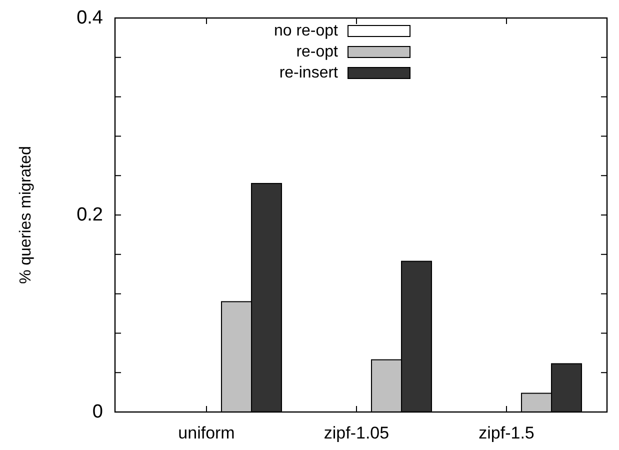 This screenshot has height=450, width=619. What do you see at coordinates (506, 433) in the screenshot?
I see `x-tick-label: zipf-1.5` at bounding box center [506, 433].